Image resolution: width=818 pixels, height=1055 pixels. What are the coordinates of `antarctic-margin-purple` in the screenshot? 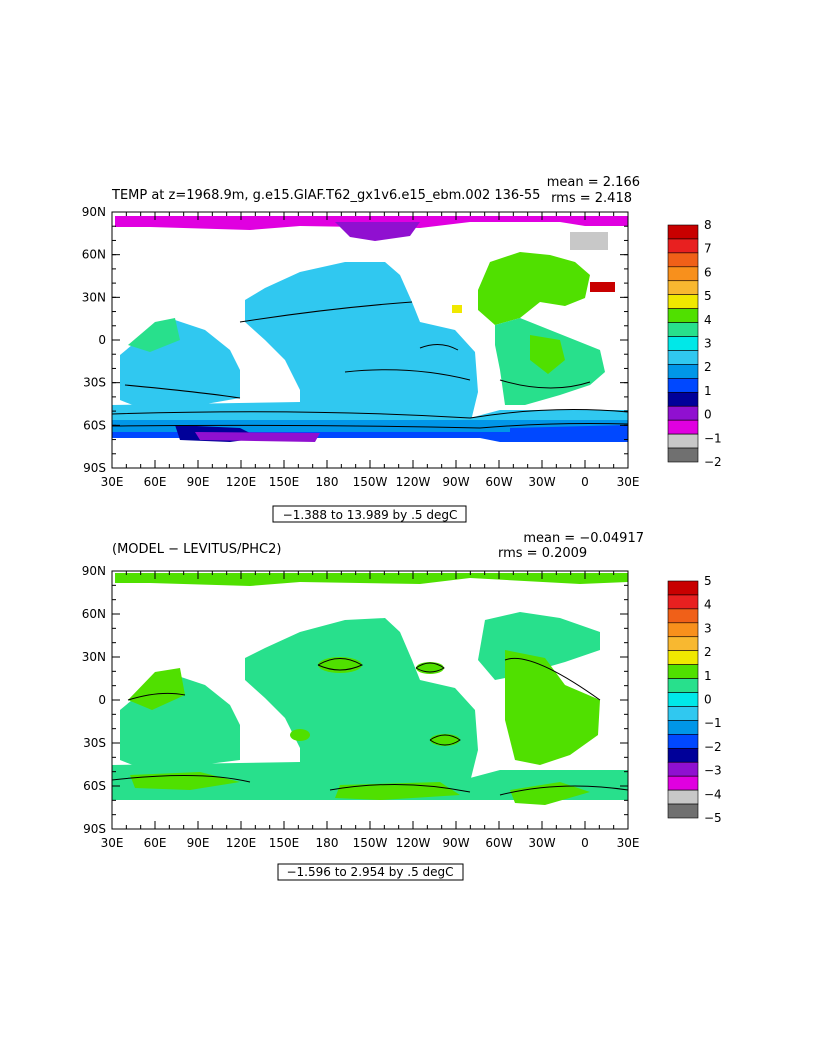 It's located at (257, 437).